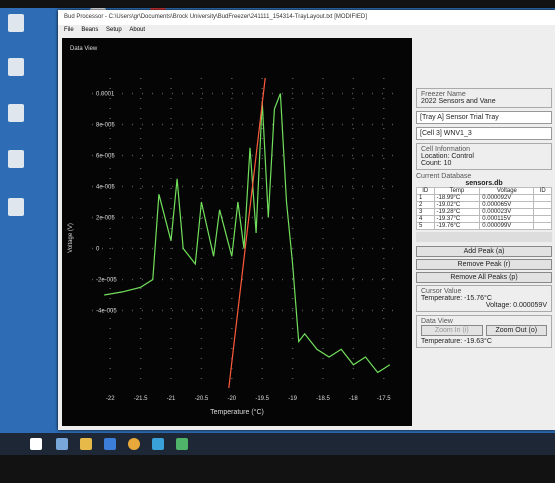  What do you see at coordinates (507, 205) in the screenshot?
I see `cell: 0.000065V` at bounding box center [507, 205].